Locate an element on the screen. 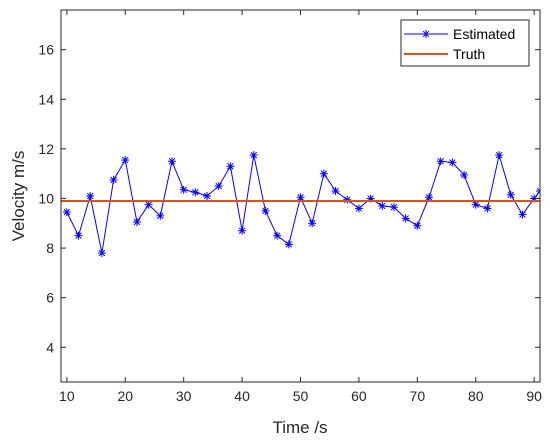  y-tick-label: 14 is located at coordinates (46, 99).